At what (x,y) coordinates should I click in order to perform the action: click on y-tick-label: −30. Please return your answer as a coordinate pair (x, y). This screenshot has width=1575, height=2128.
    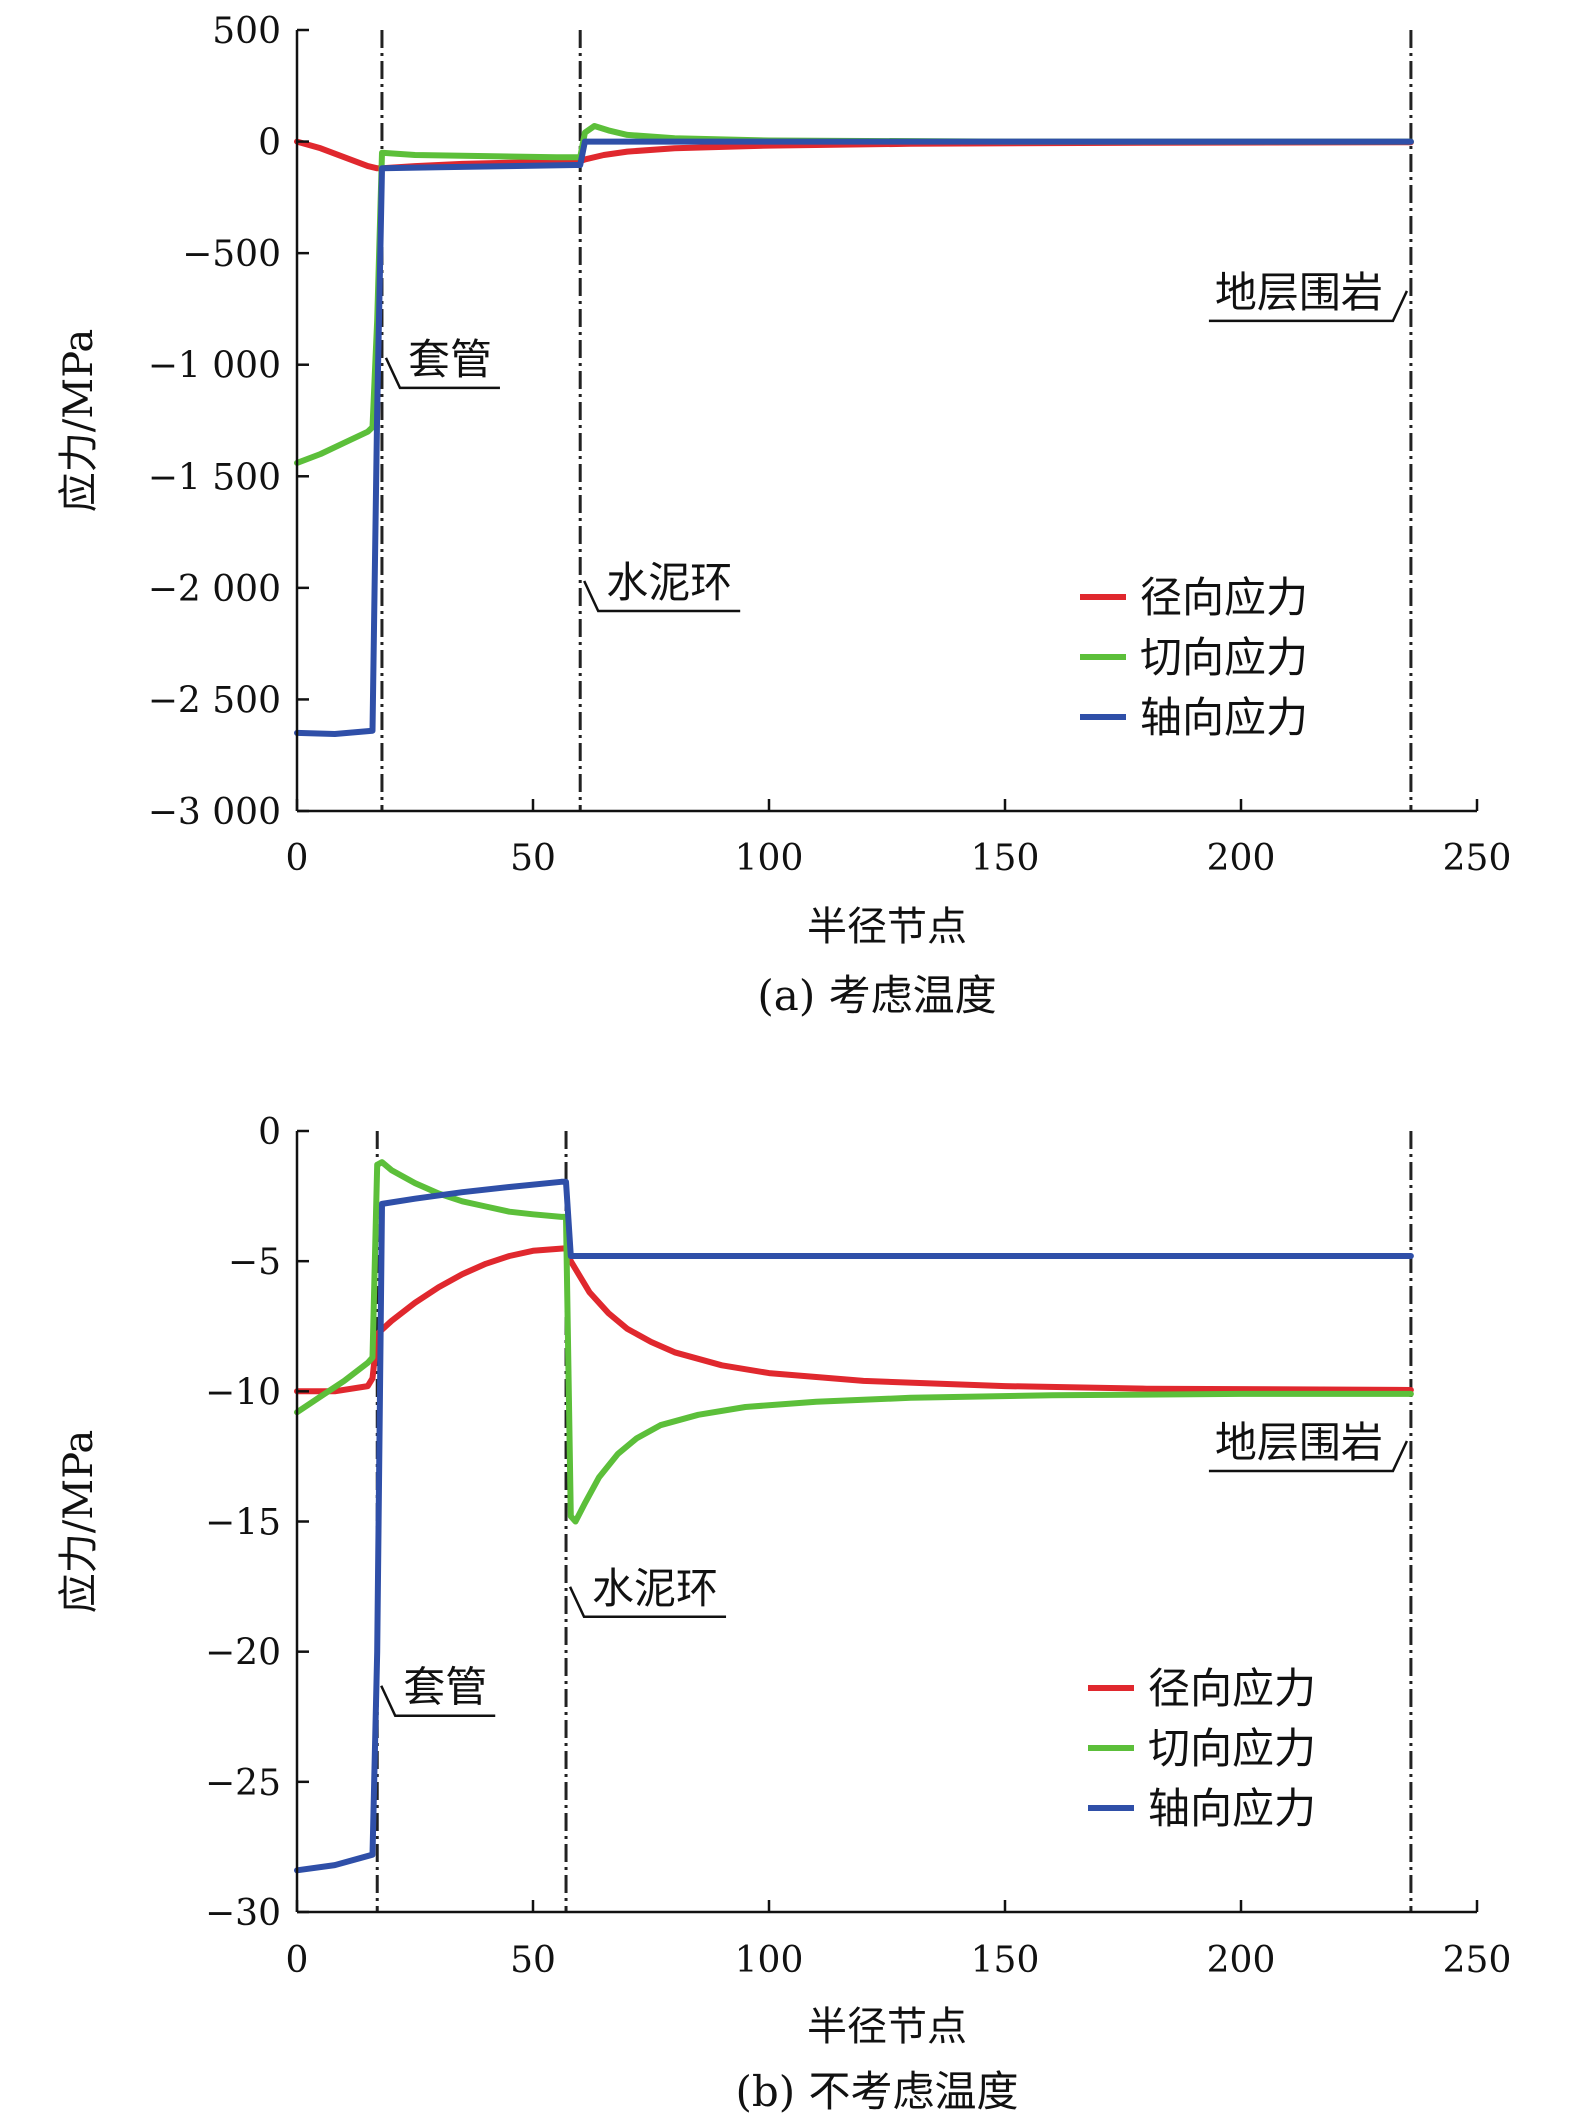
    Looking at the image, I should click on (243, 1913).